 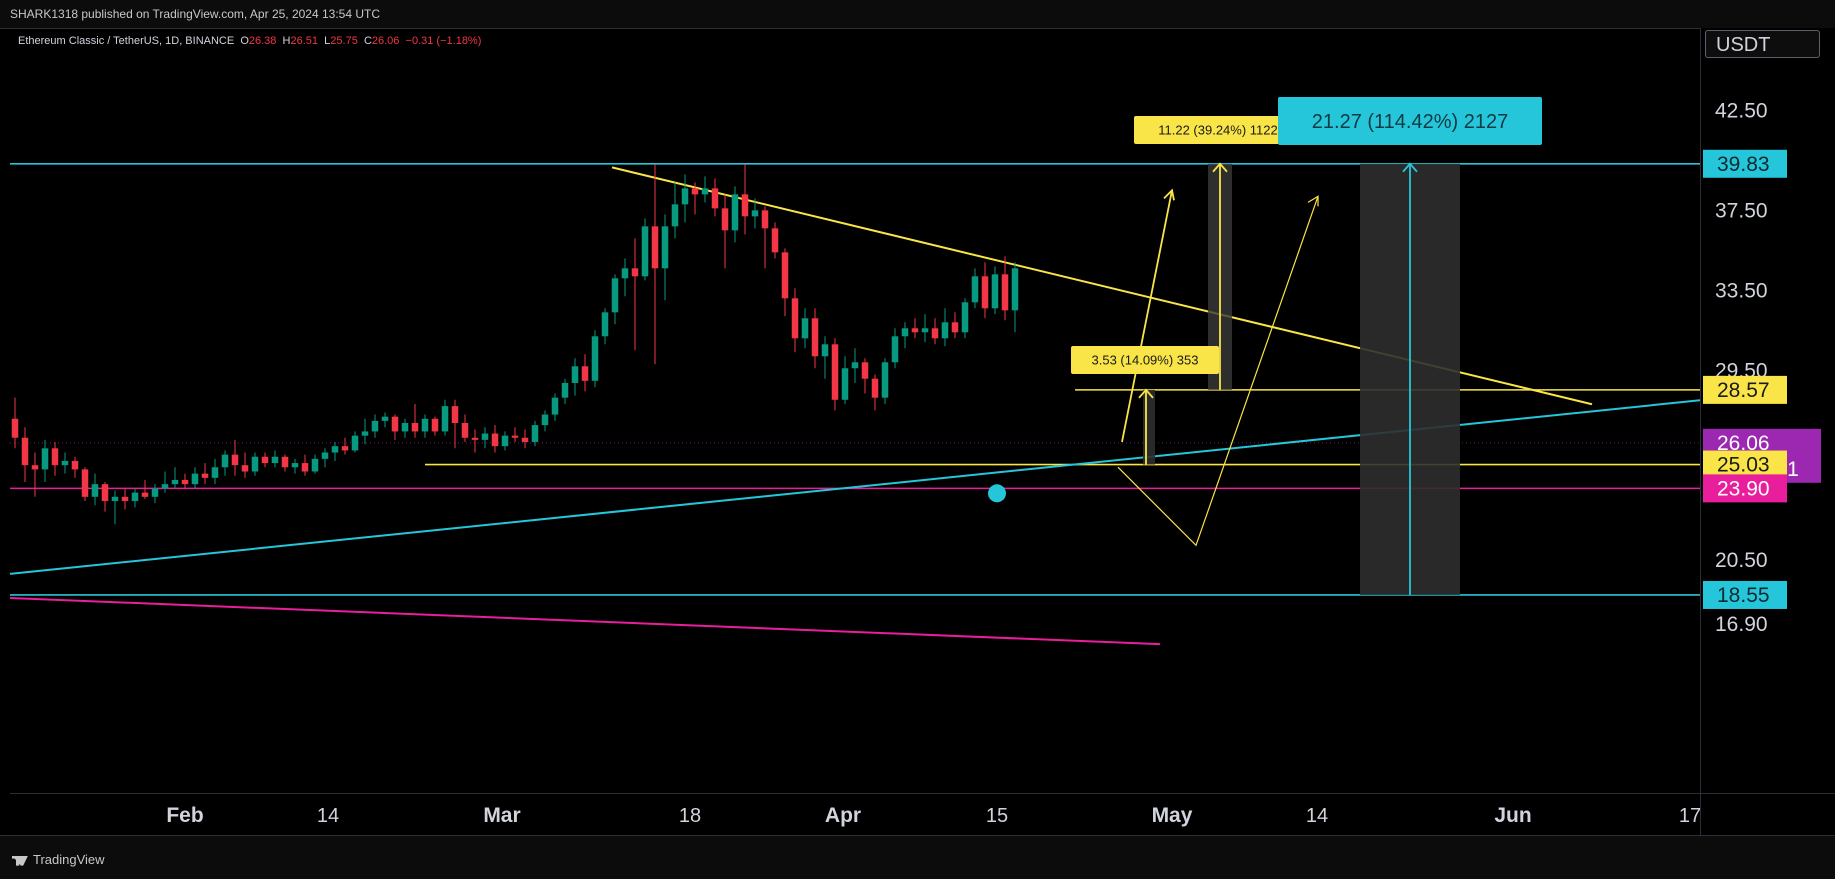 What do you see at coordinates (304, 41) in the screenshot?
I see `ohlc-high: 26.51` at bounding box center [304, 41].